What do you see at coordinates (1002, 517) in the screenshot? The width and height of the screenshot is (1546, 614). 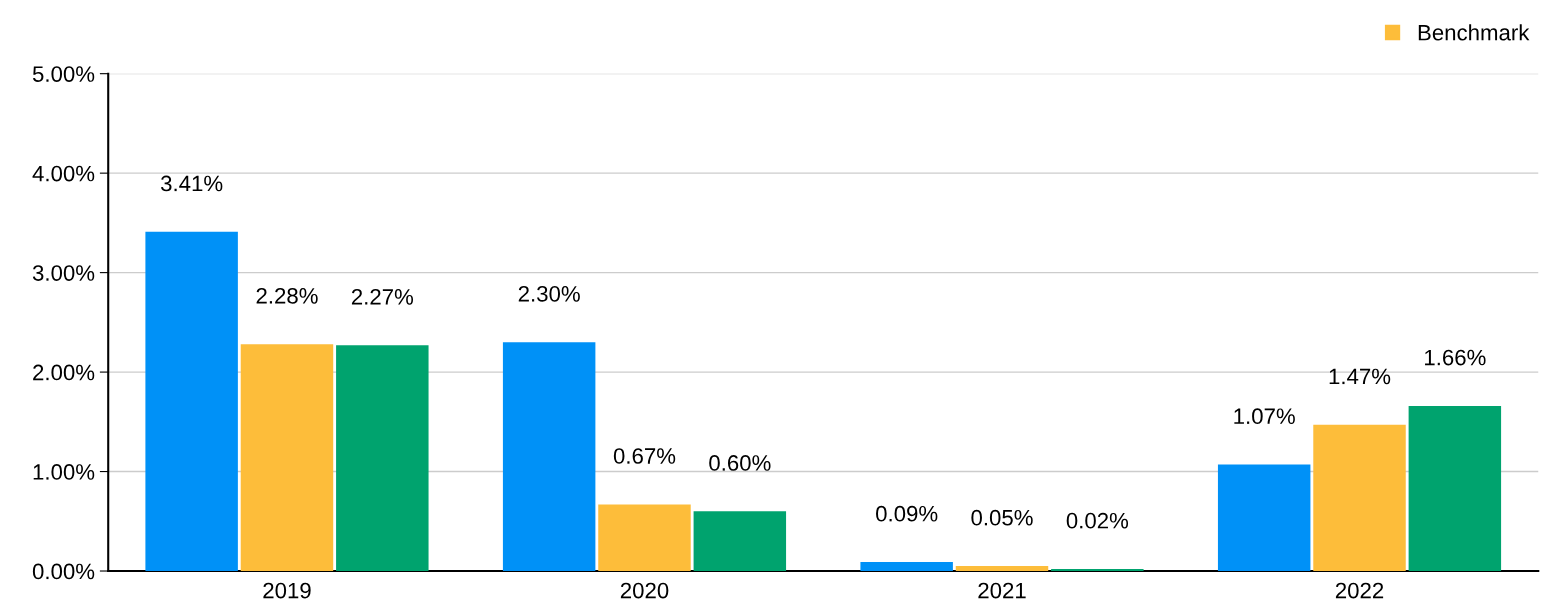 I see `data-label: 0.05%` at bounding box center [1002, 517].